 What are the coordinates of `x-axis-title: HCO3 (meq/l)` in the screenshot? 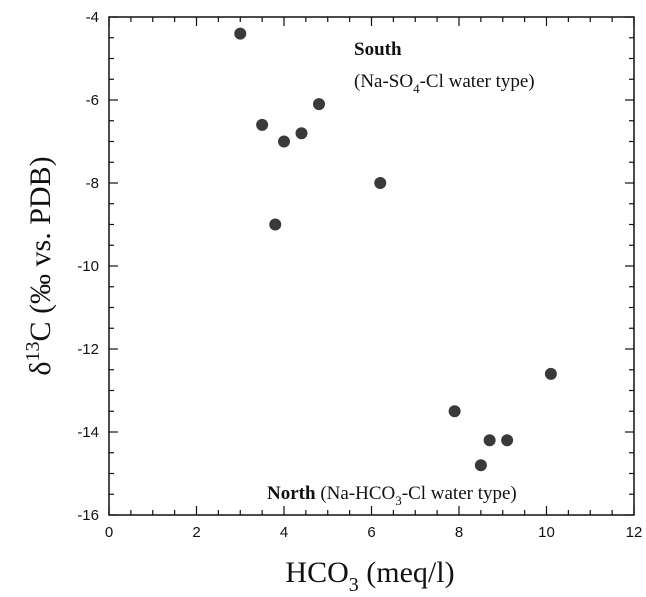 It's located at (369, 576).